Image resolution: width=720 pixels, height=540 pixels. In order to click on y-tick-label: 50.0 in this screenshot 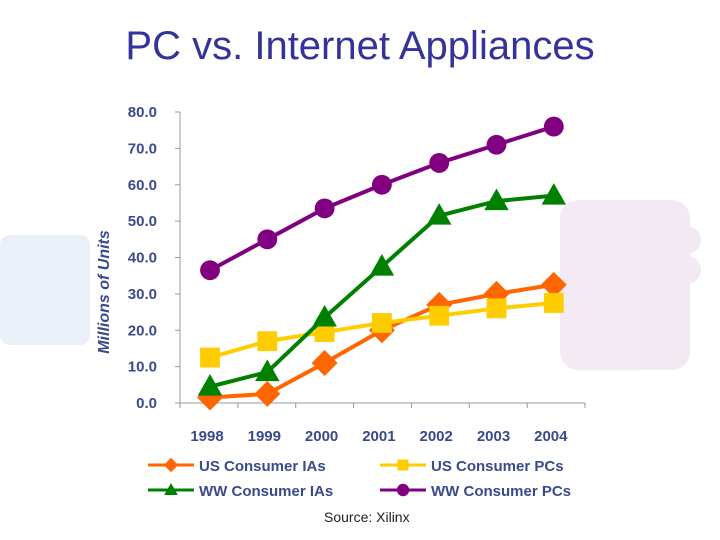, I will do `click(142, 221)`.